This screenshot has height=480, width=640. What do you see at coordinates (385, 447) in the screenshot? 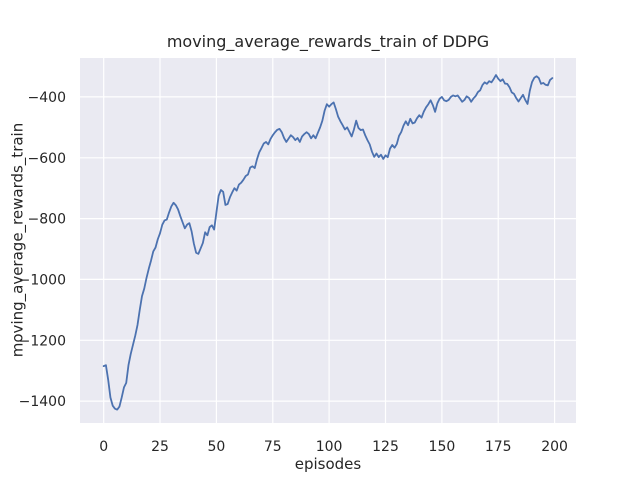
I see `x-tick-label: 125` at bounding box center [385, 447].